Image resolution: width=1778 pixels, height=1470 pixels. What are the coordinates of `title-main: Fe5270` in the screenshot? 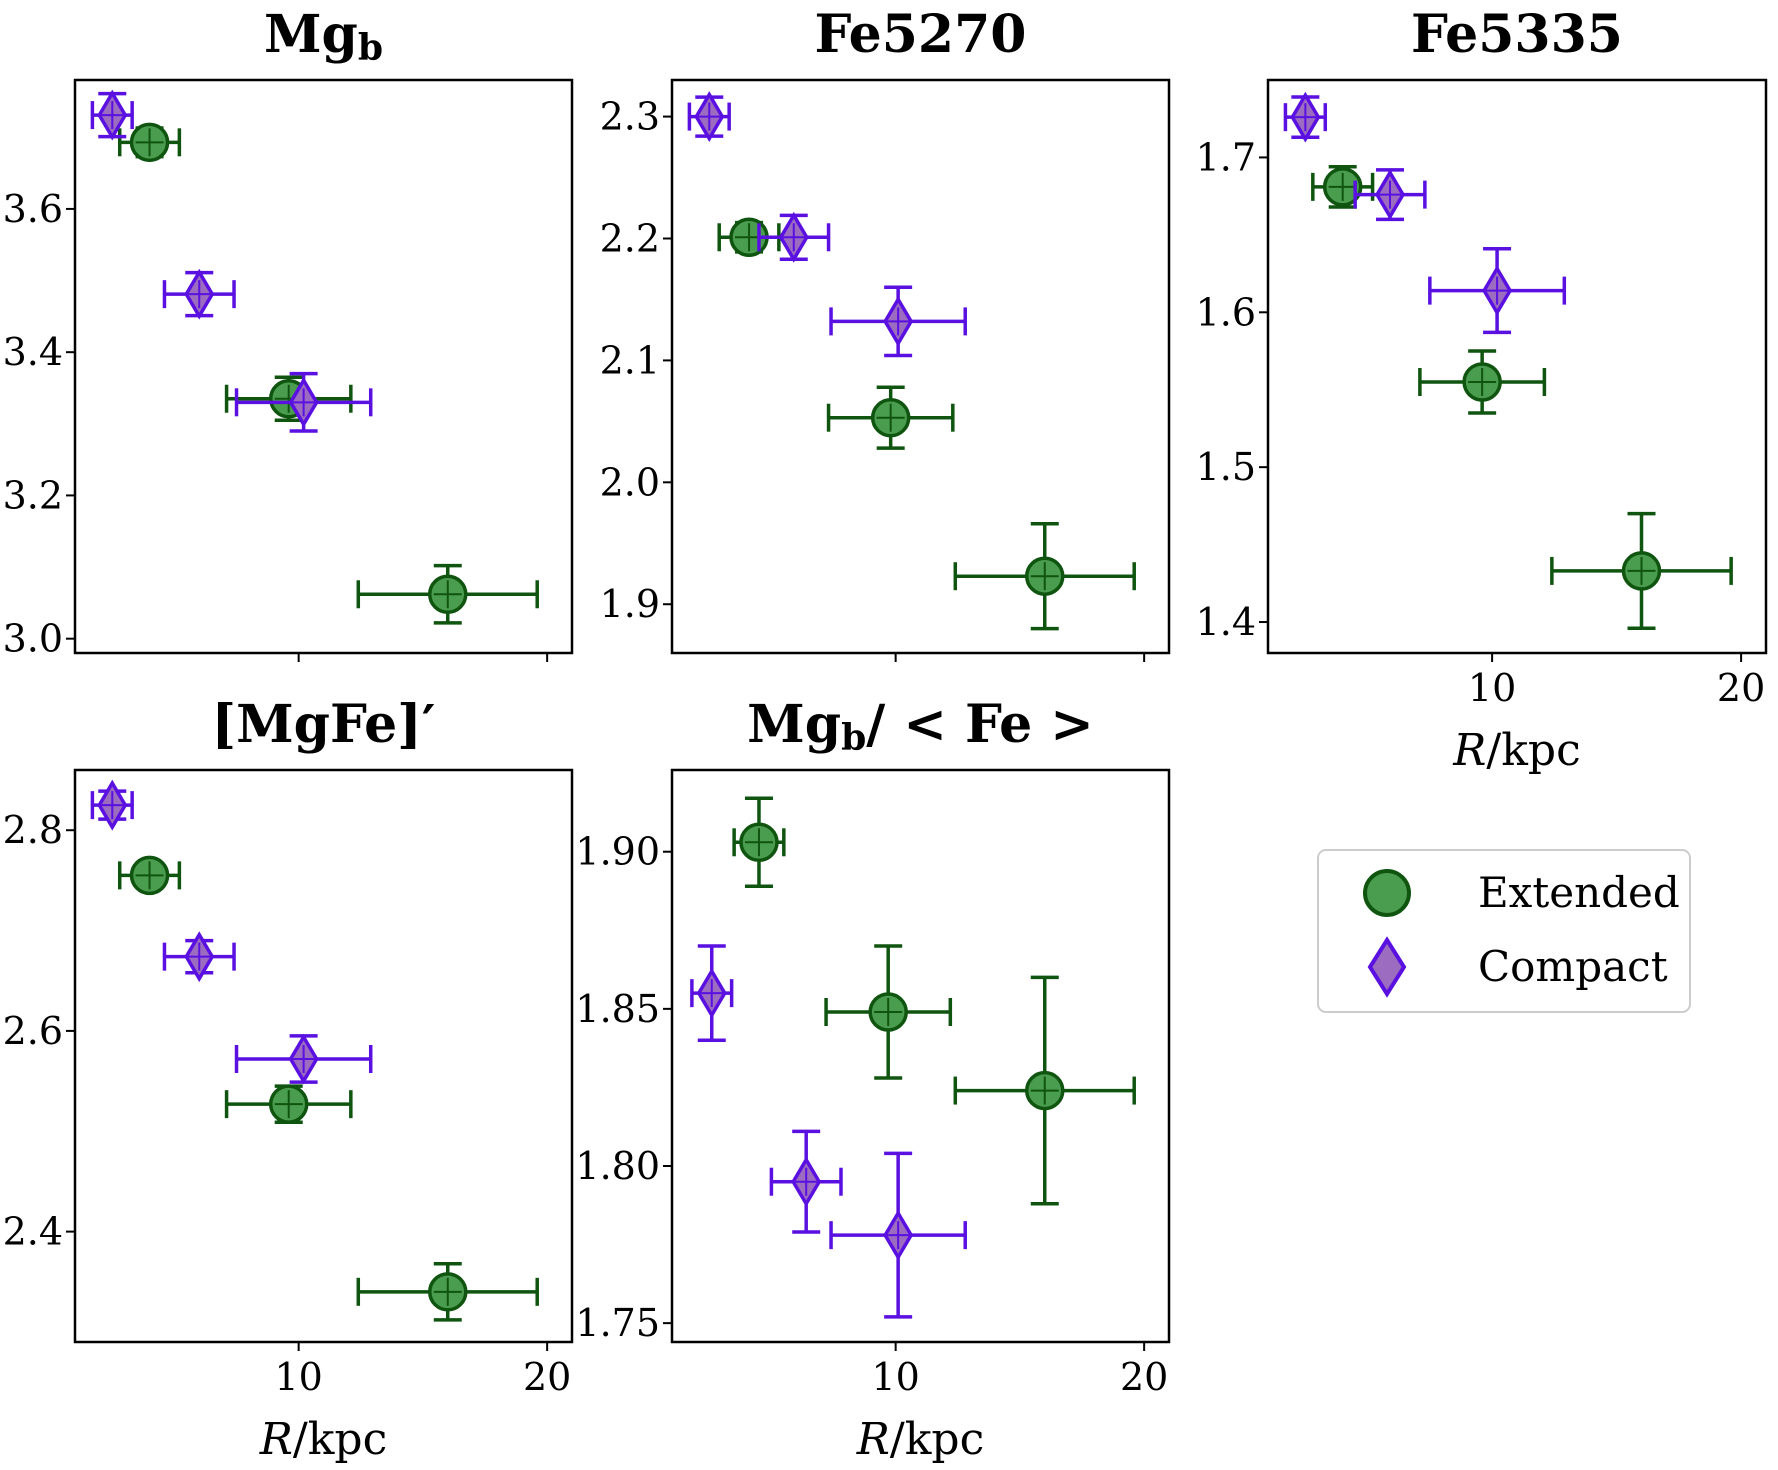 It's located at (921, 34).